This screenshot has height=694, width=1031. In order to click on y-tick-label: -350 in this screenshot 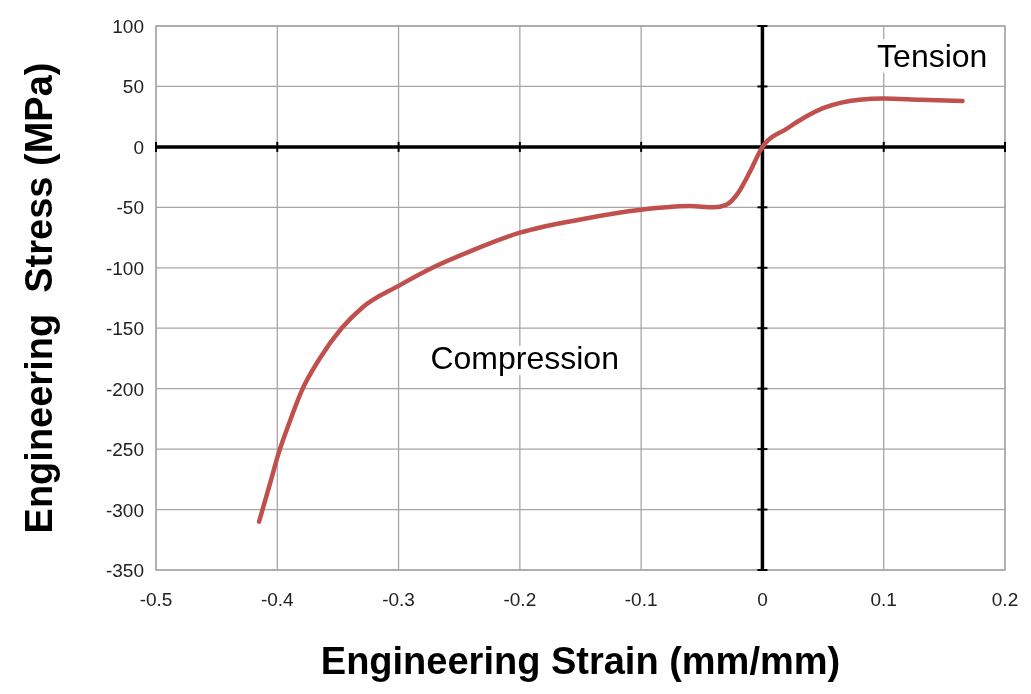, I will do `click(124, 570)`.